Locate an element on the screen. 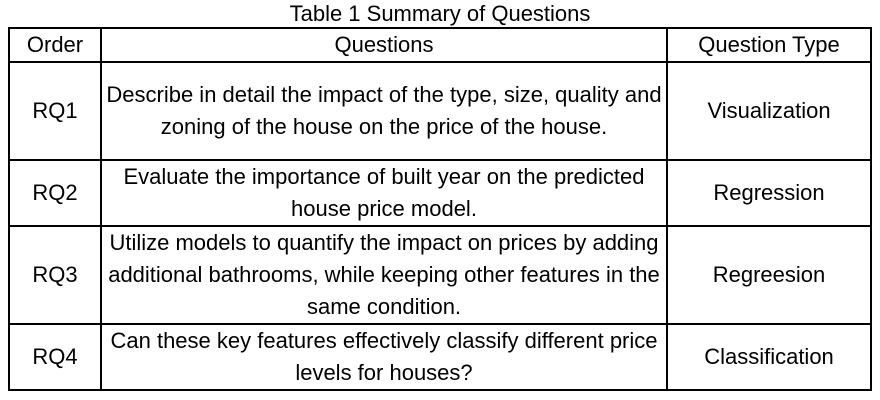  cell-order: RQ1 is located at coordinates (55, 111).